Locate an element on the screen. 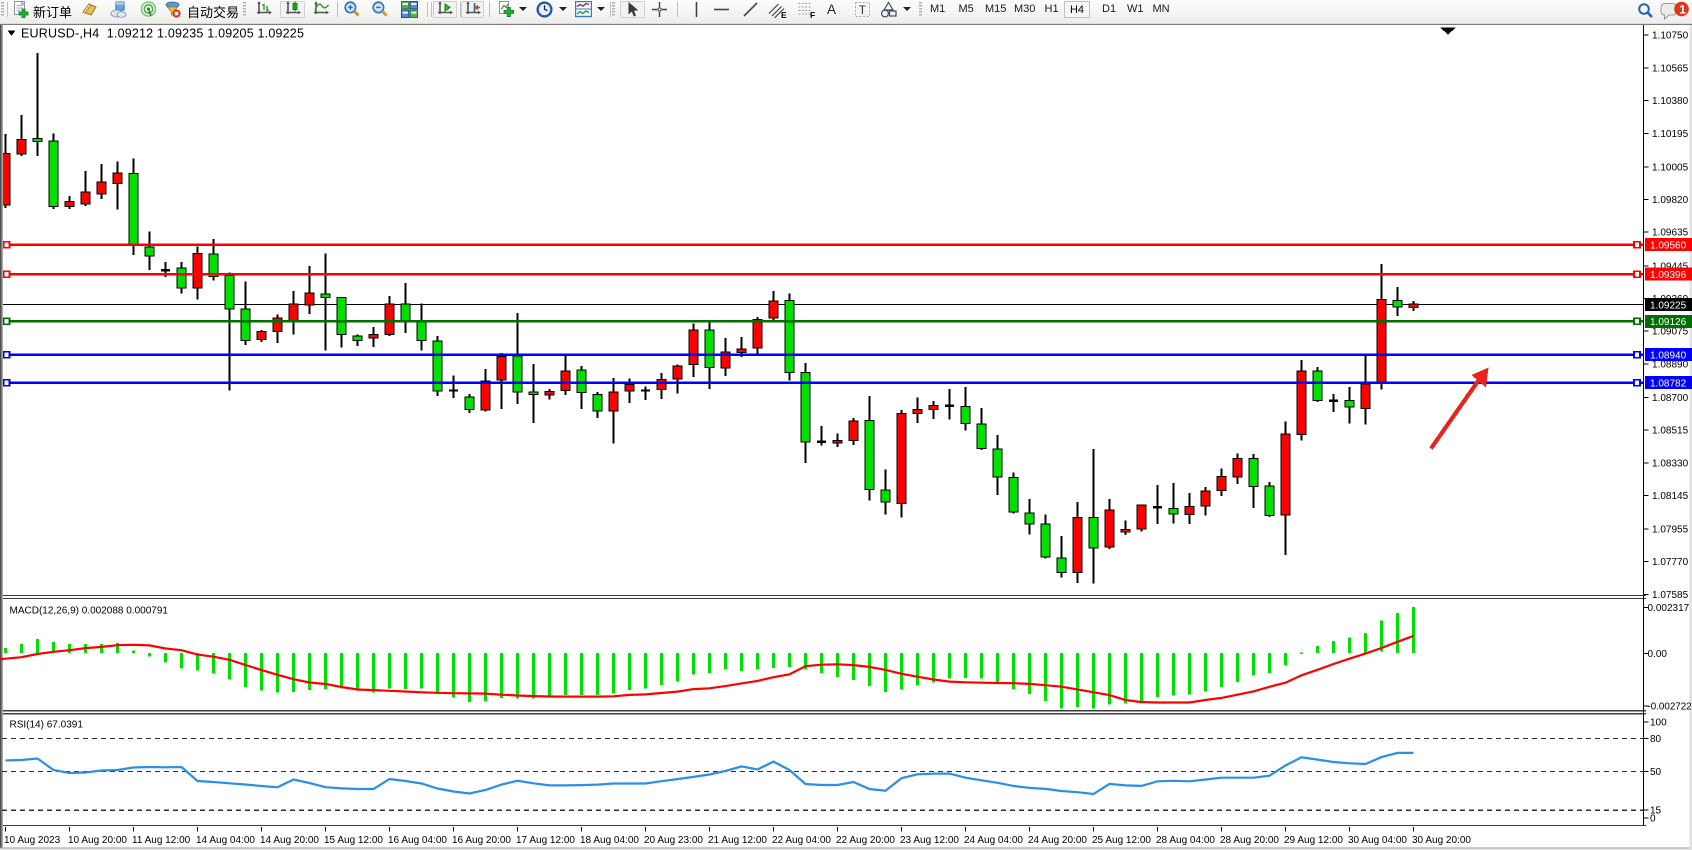 This screenshot has width=1692, height=850. svg-text: 23 Aug 12:00 is located at coordinates (929, 840).